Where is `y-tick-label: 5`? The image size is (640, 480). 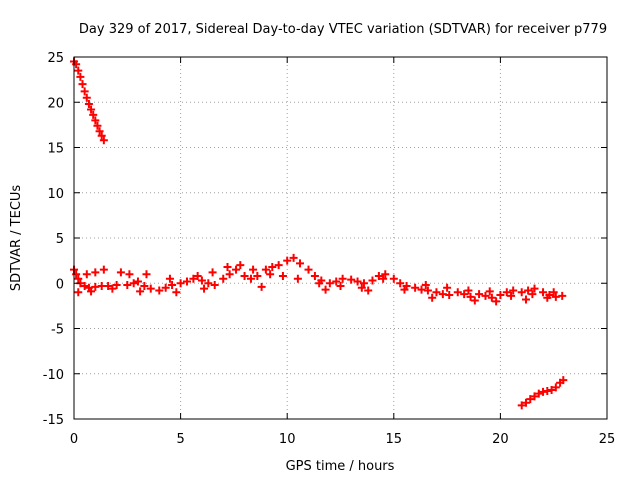
y-tick-label: 5 is located at coordinates (60, 239).